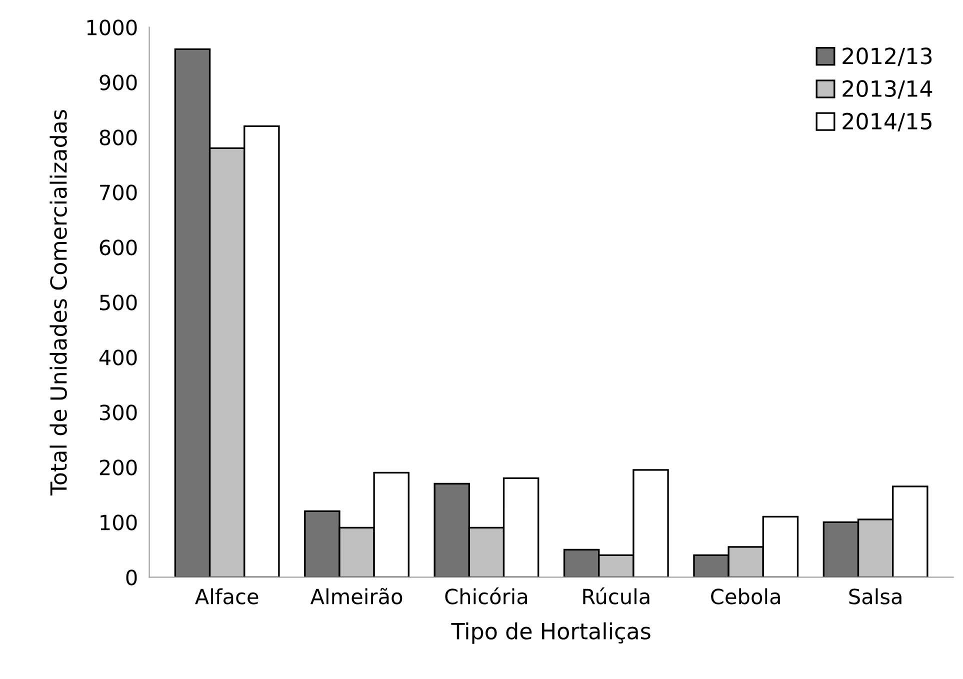 The image size is (963, 679). Describe the element at coordinates (118, 192) in the screenshot. I see `y-tick-label: 700` at that location.